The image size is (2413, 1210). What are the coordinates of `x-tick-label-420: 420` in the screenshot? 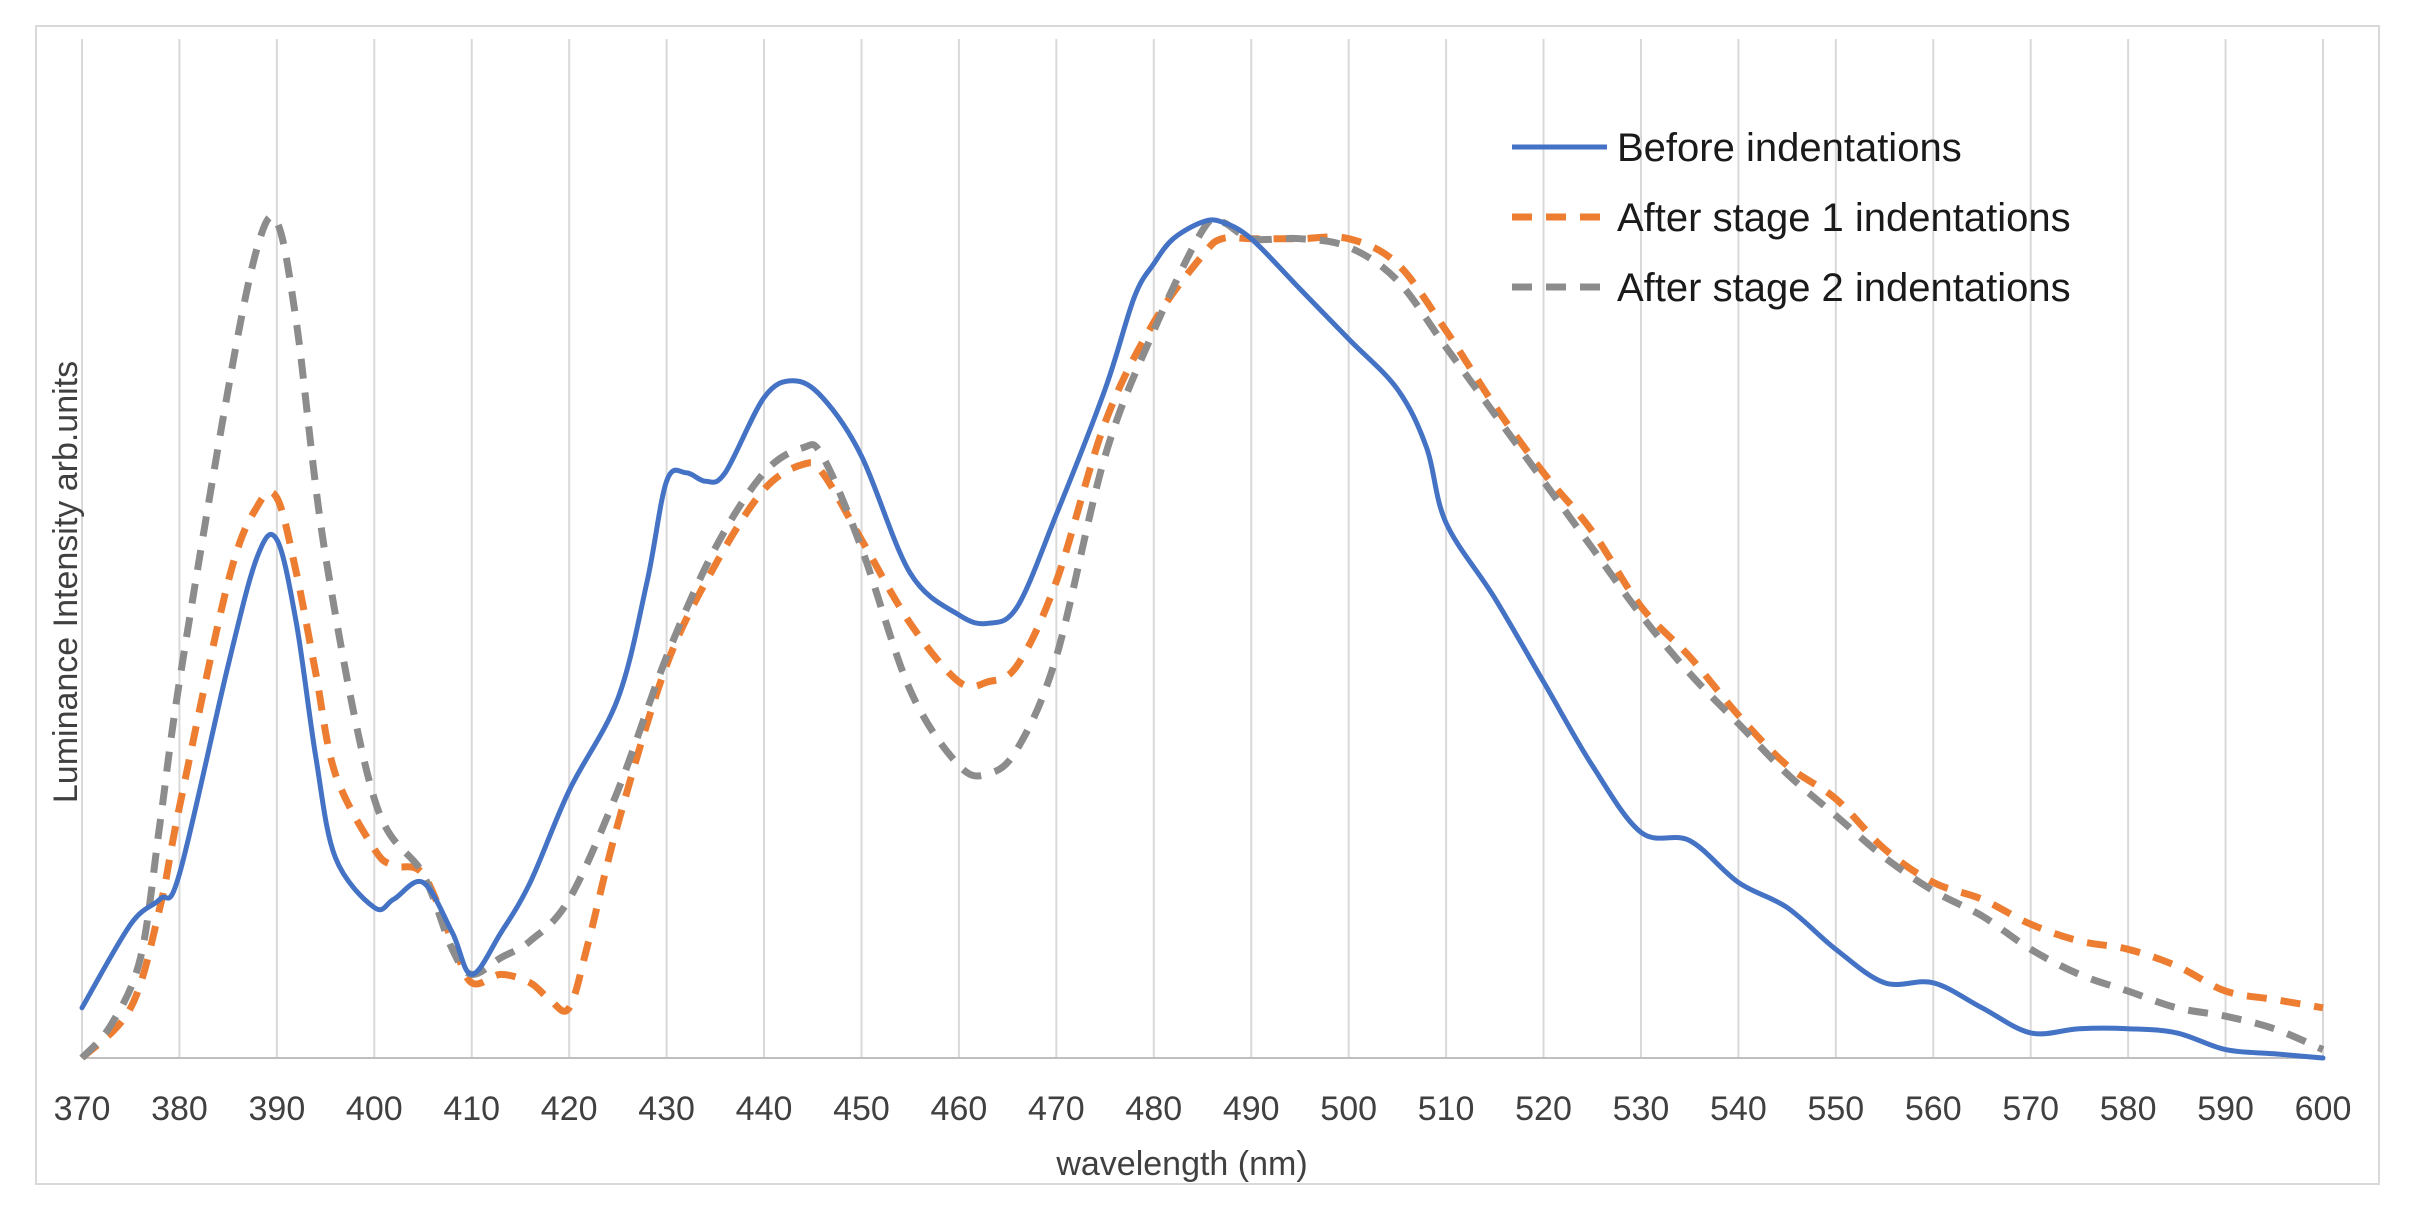 It's located at (569, 1109).